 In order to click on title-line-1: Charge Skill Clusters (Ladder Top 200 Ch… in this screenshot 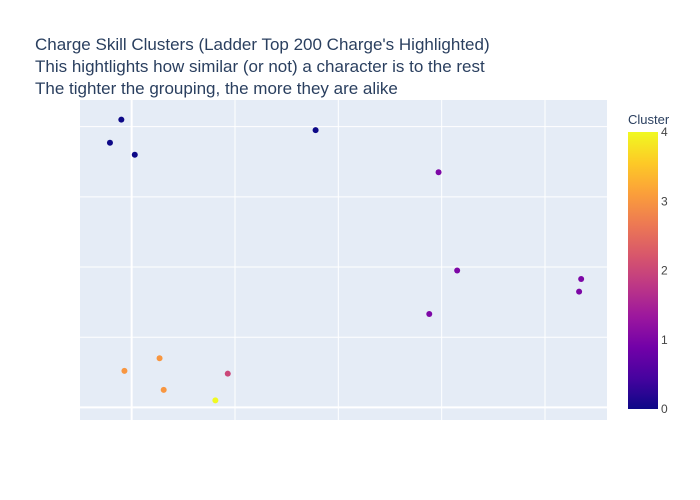, I will do `click(262, 44)`.